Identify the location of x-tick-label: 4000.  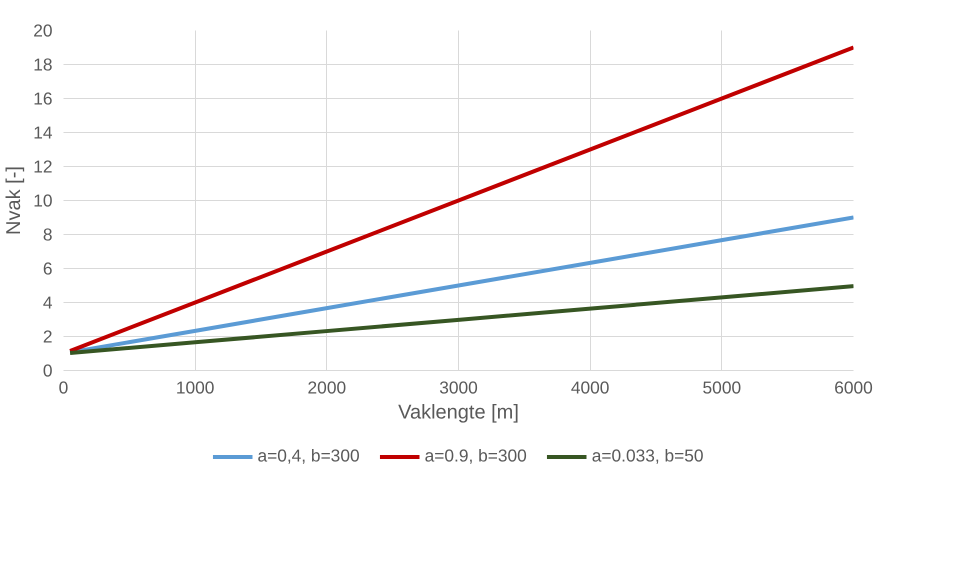
(590, 388).